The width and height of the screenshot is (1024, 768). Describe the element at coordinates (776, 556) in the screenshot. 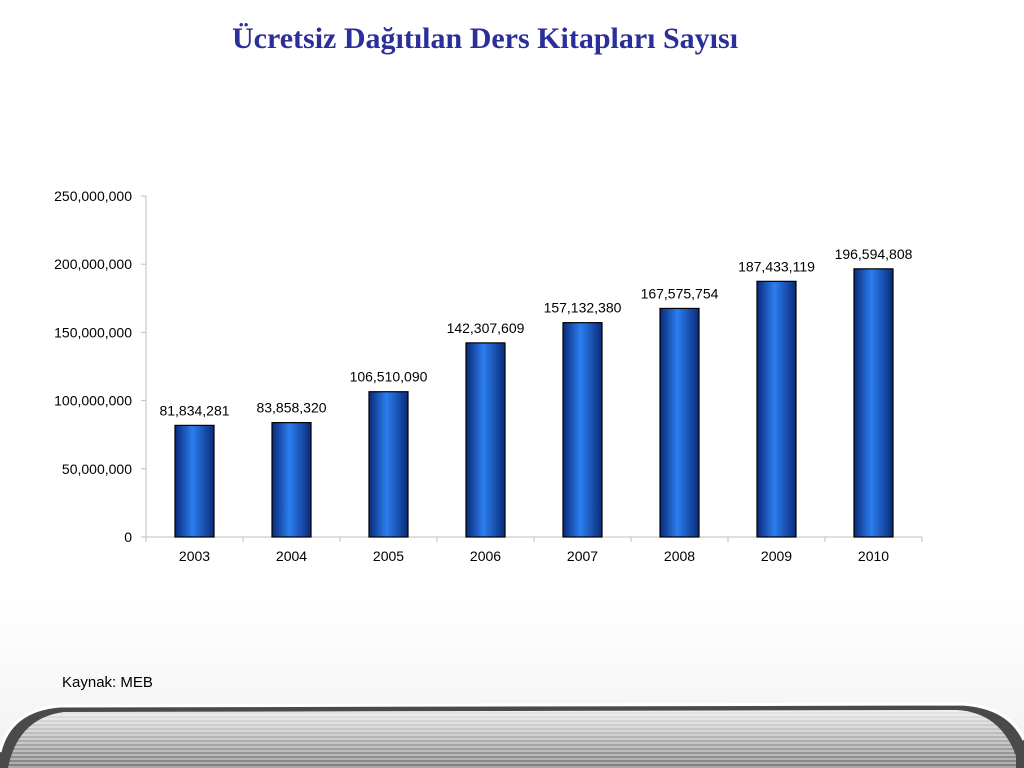

I see `x-tick-label: 2009` at that location.